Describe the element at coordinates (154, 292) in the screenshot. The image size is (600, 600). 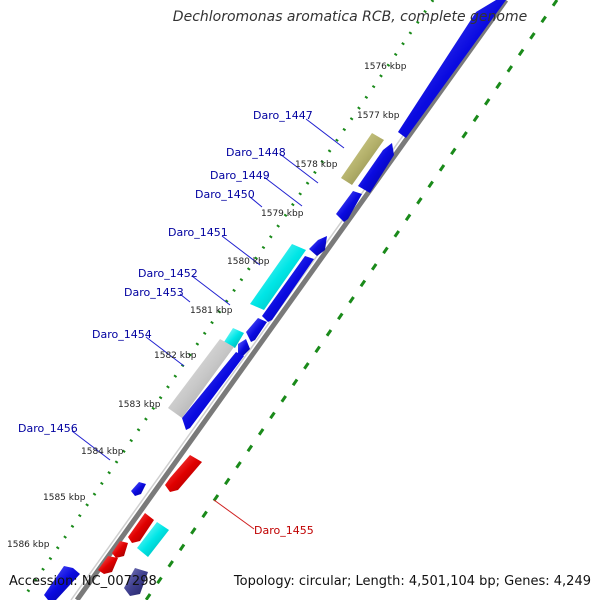
I see `gene-label: Daro_1453` at that location.